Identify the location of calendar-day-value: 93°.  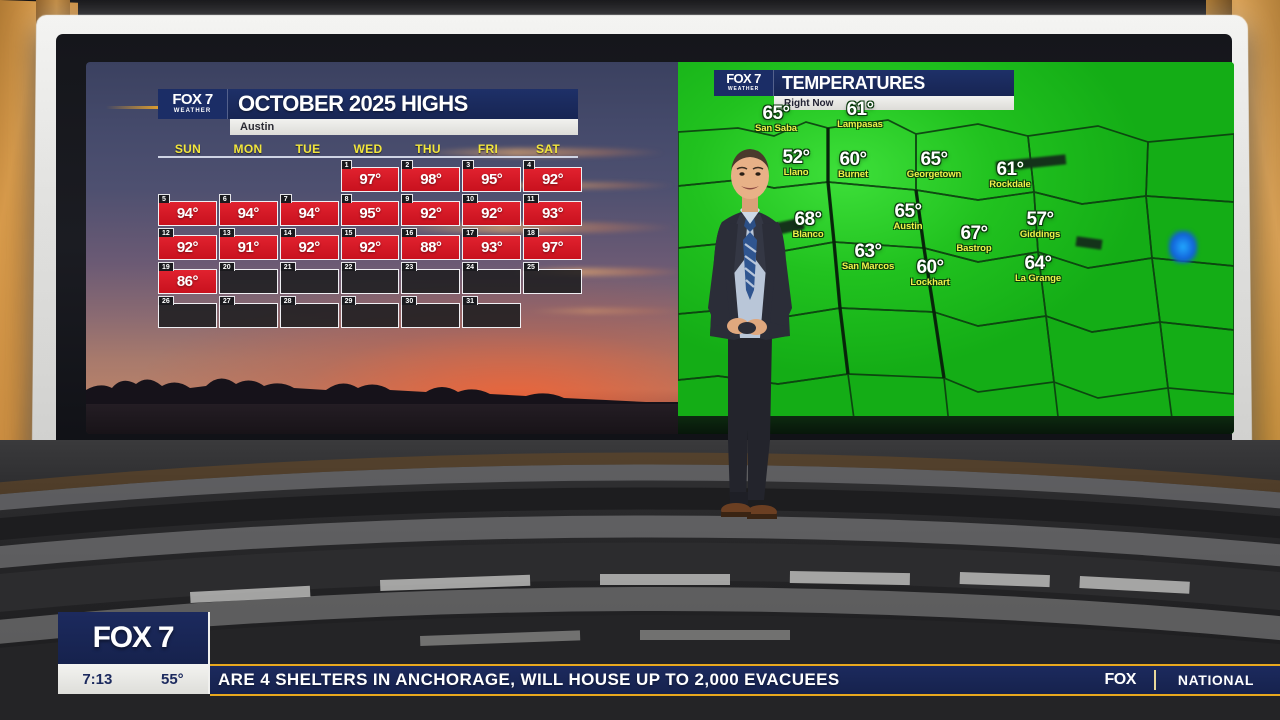
(492, 247).